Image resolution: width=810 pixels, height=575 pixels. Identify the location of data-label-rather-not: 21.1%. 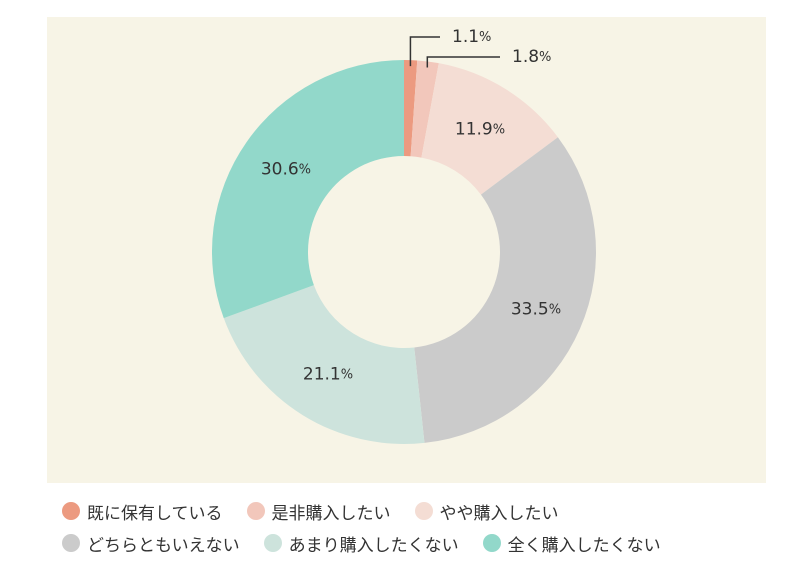
(328, 374).